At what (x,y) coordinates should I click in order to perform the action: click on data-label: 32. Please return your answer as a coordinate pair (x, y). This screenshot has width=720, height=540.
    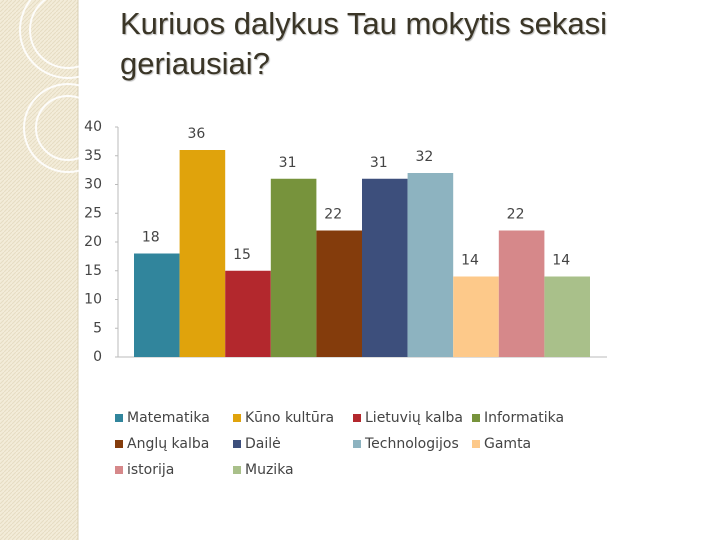
    Looking at the image, I should click on (424, 157).